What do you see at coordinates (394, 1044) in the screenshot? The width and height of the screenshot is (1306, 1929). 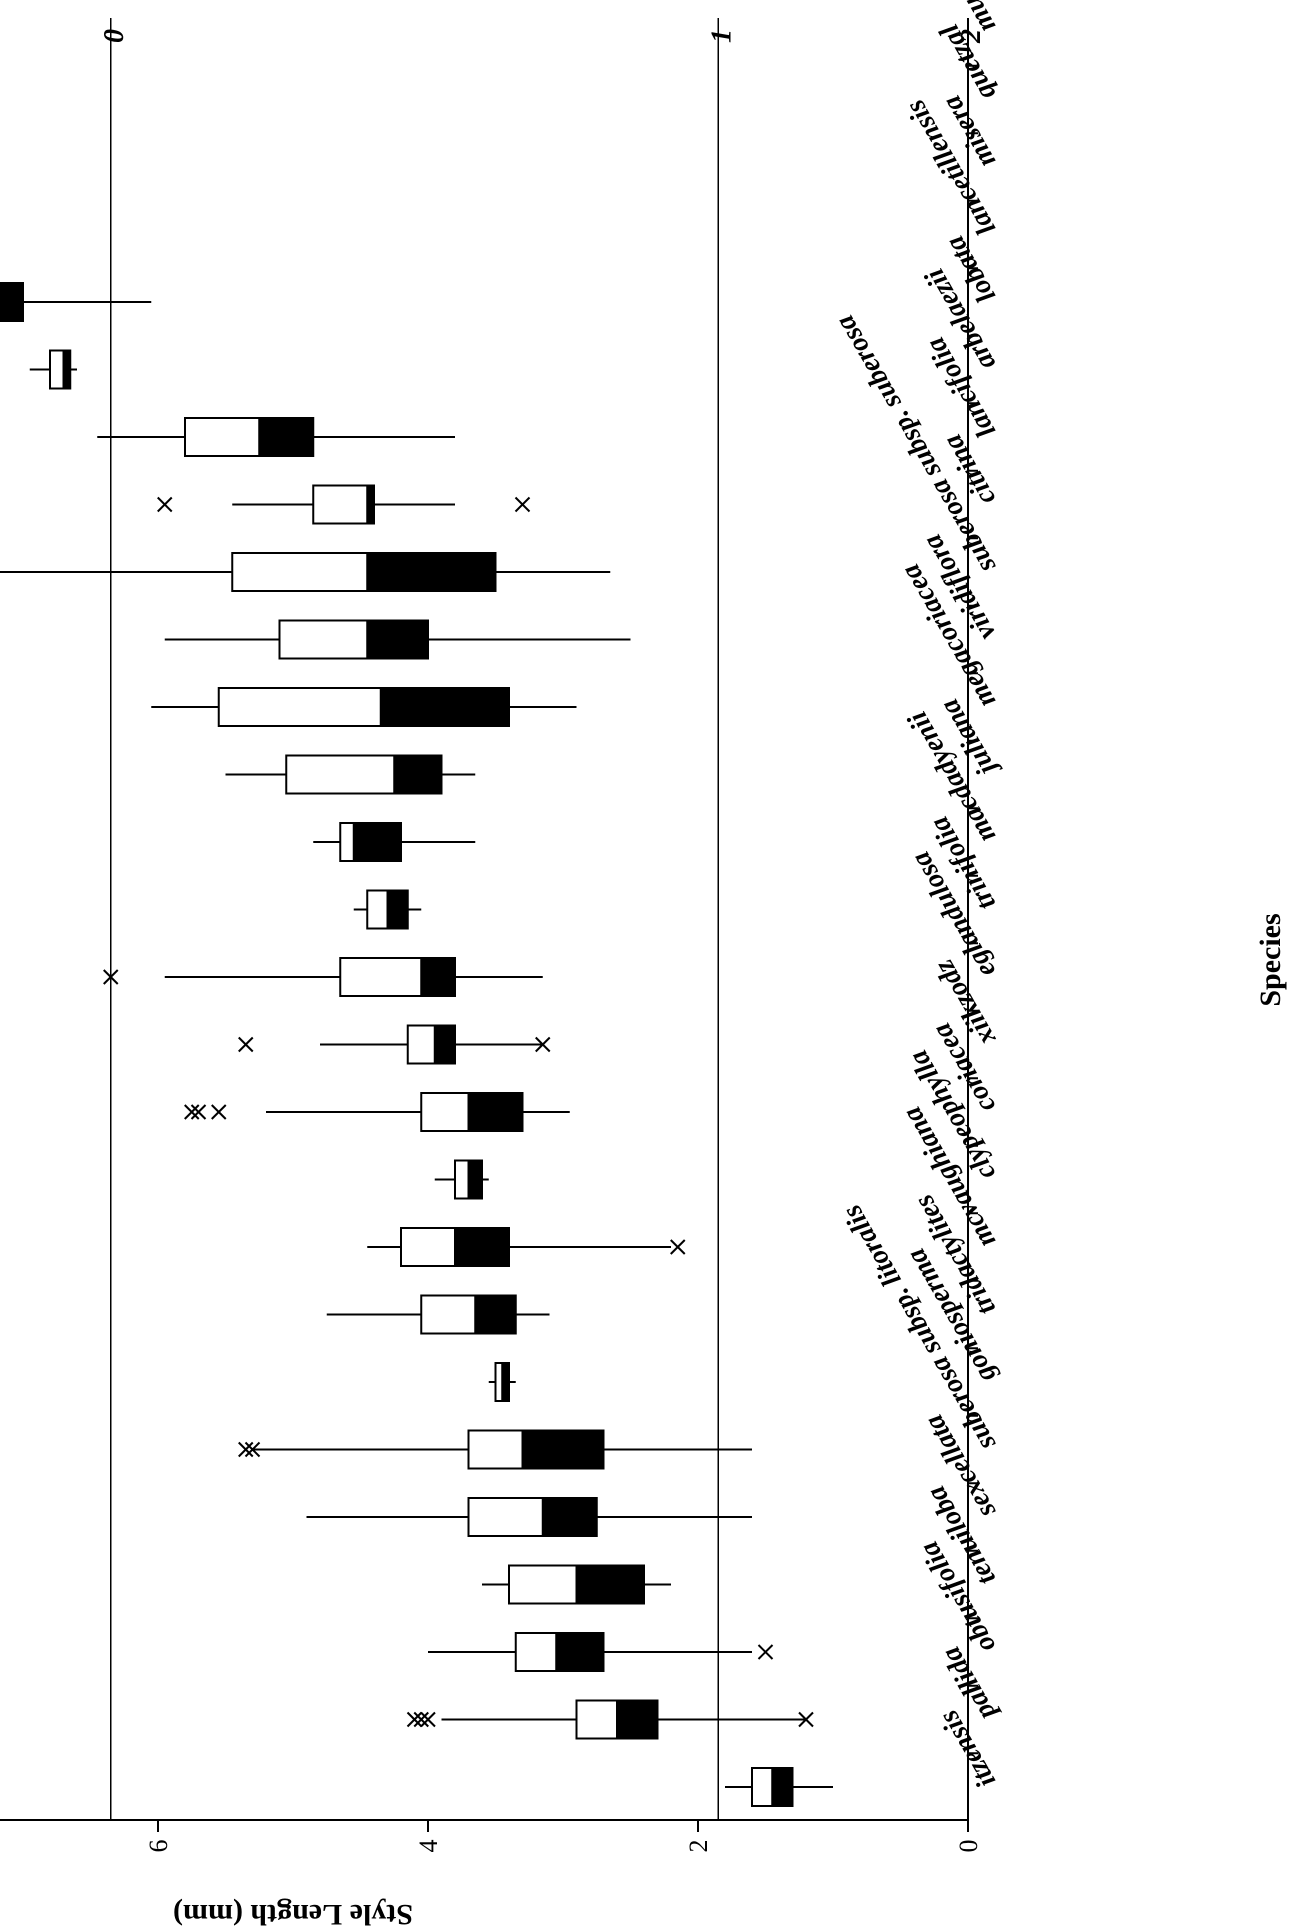 I see `box-xiikzodz` at bounding box center [394, 1044].